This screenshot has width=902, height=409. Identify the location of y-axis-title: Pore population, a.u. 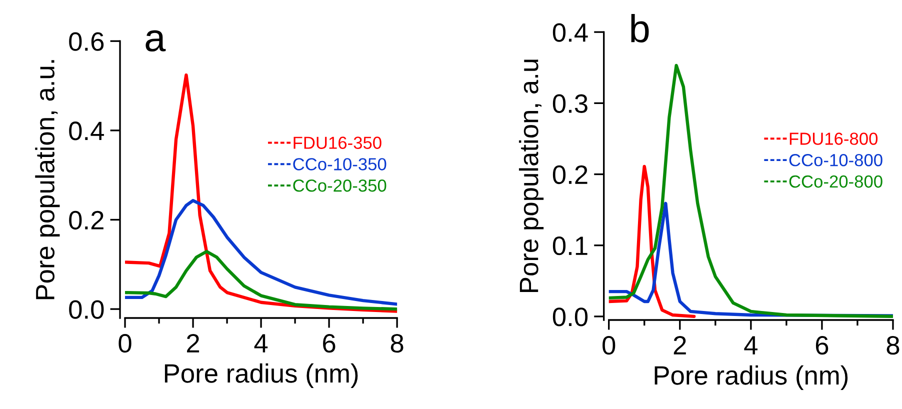
(531, 176).